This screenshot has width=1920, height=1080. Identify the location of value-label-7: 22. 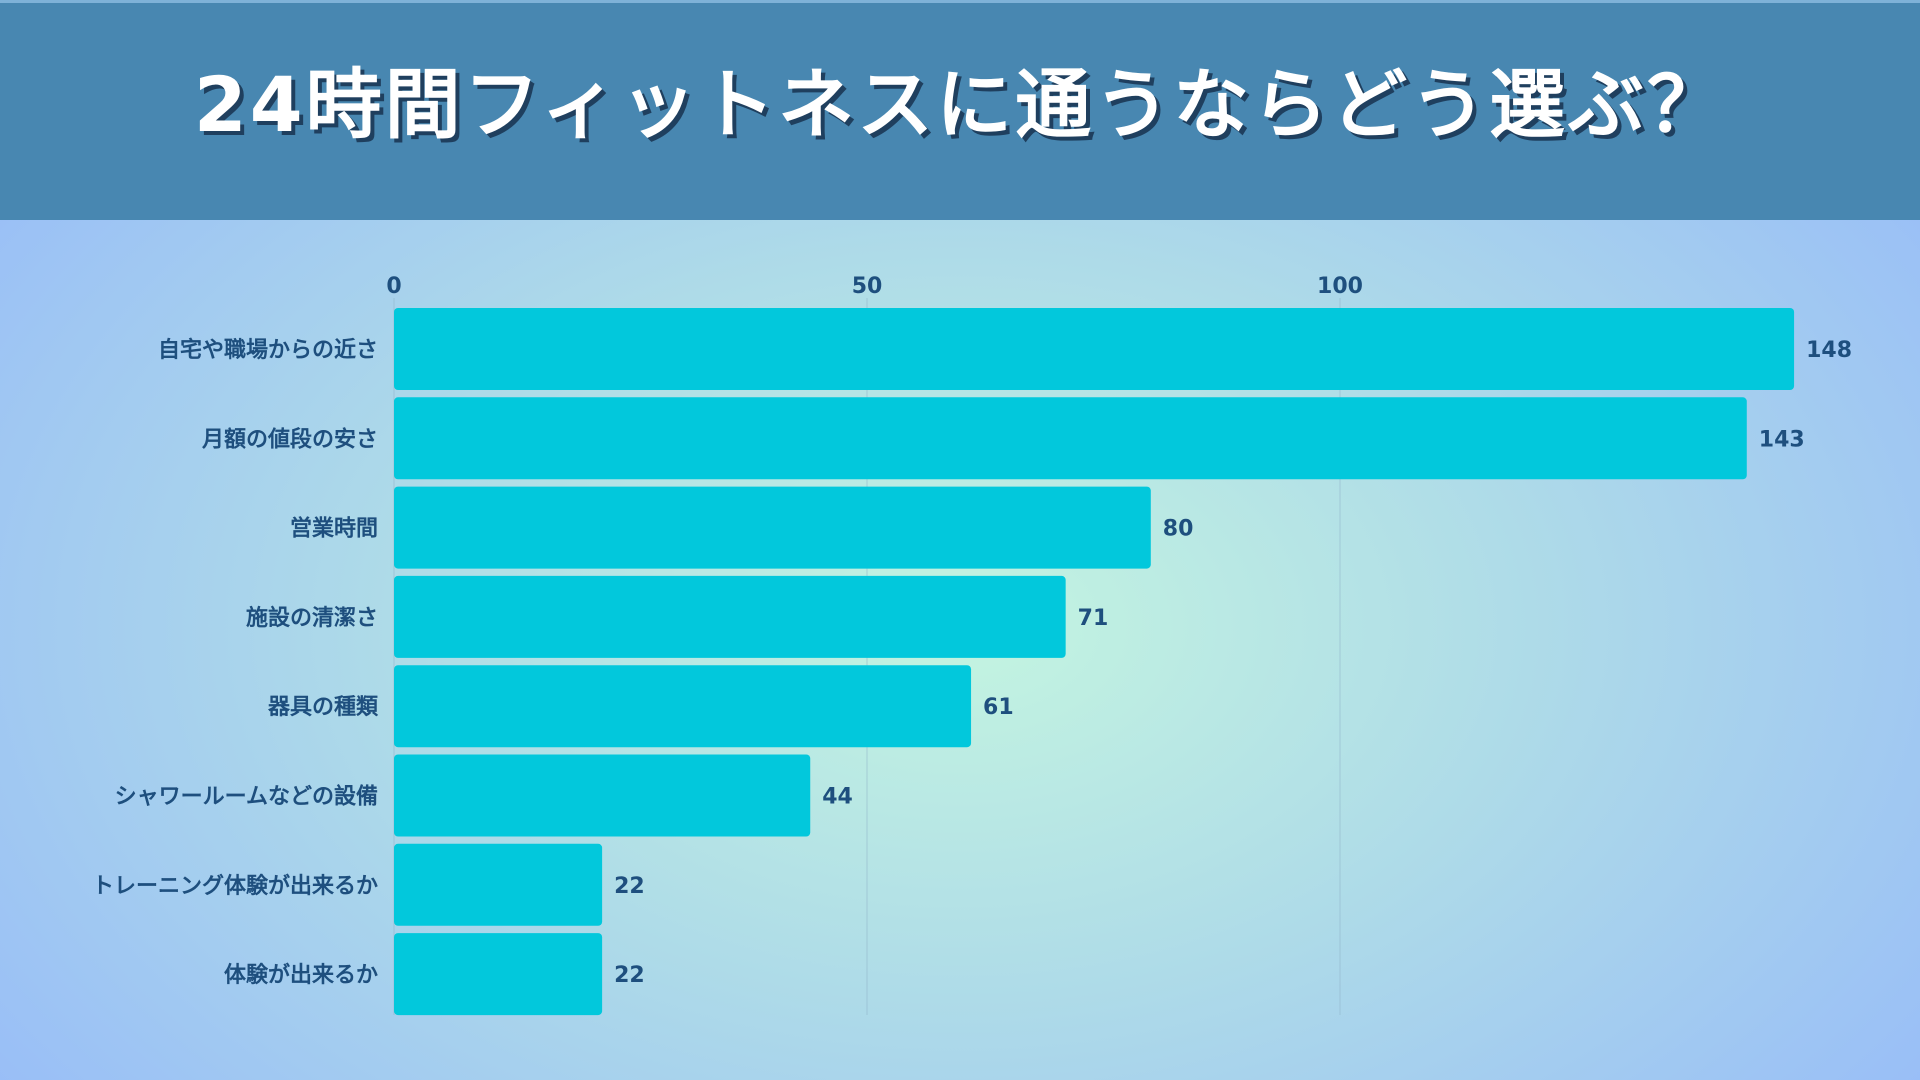
(629, 975).